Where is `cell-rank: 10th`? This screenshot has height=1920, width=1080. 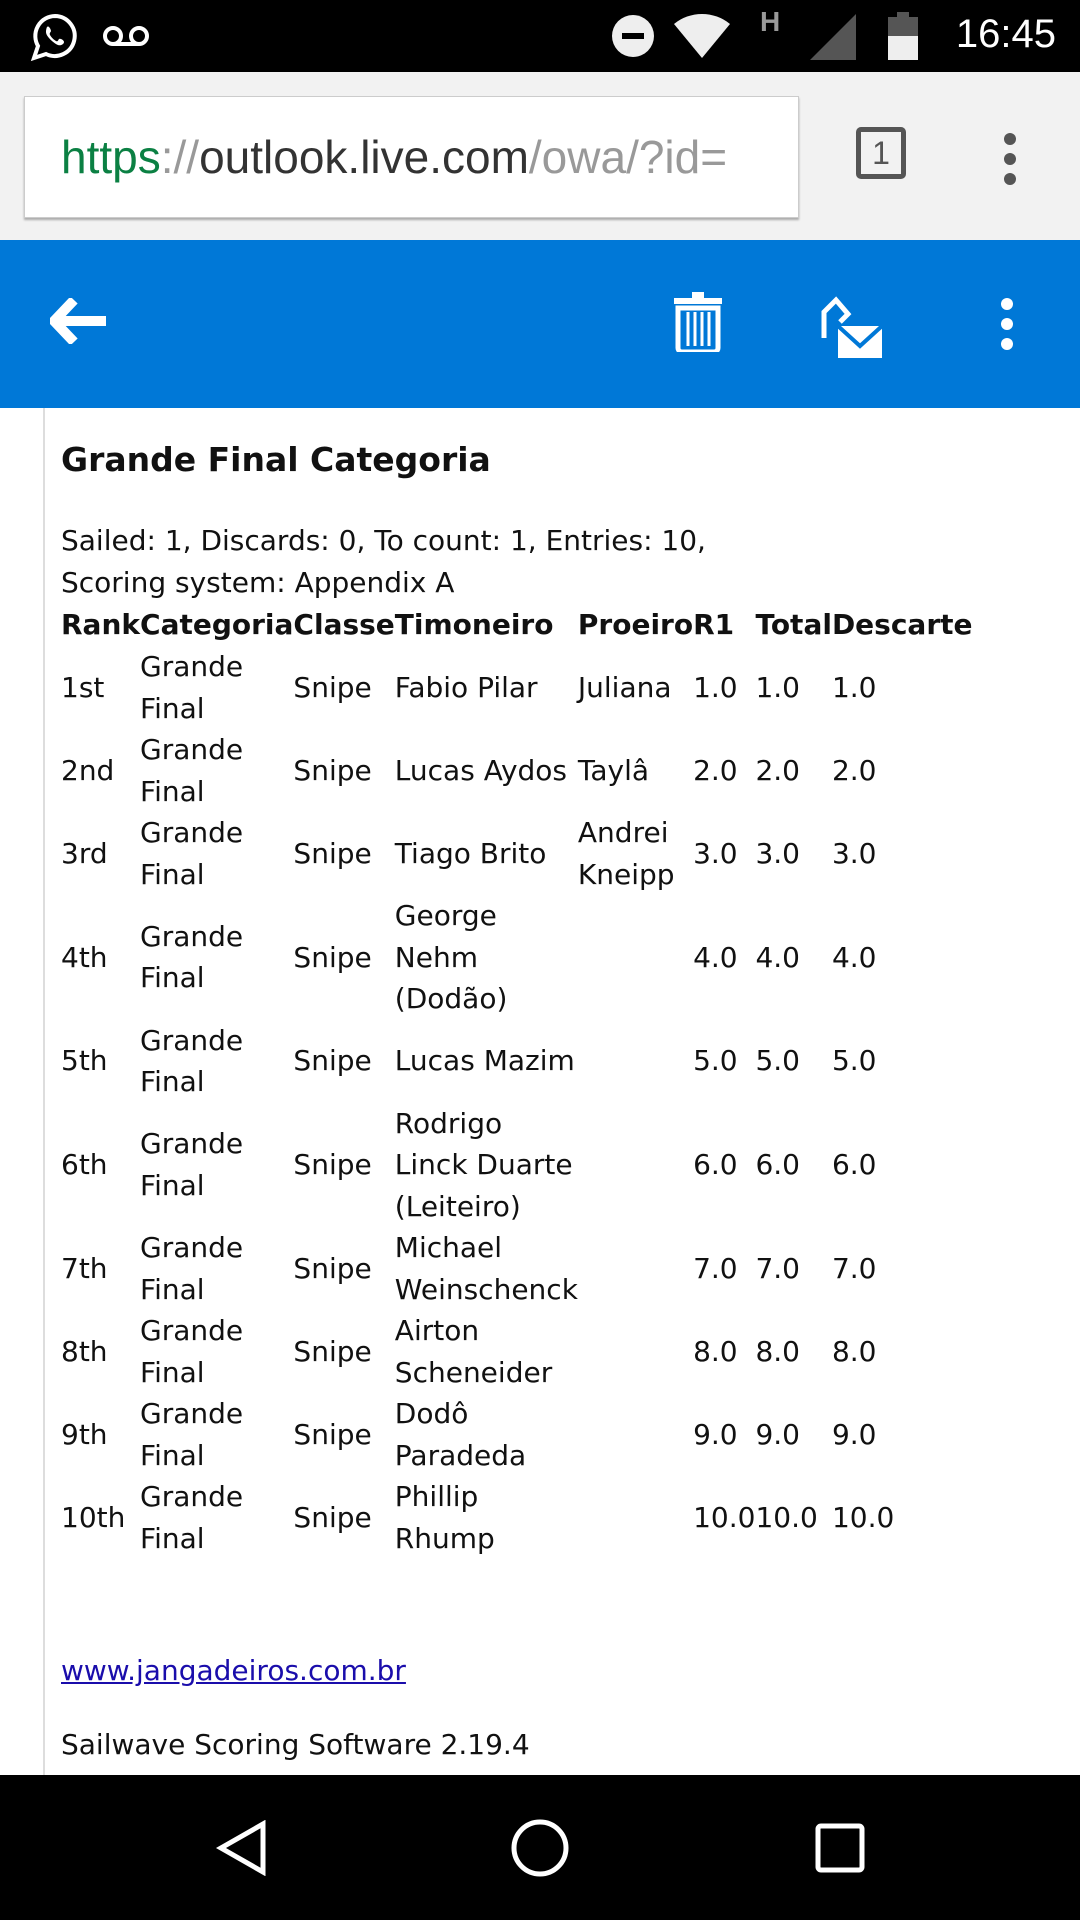 cell-rank: 10th is located at coordinates (93, 1517).